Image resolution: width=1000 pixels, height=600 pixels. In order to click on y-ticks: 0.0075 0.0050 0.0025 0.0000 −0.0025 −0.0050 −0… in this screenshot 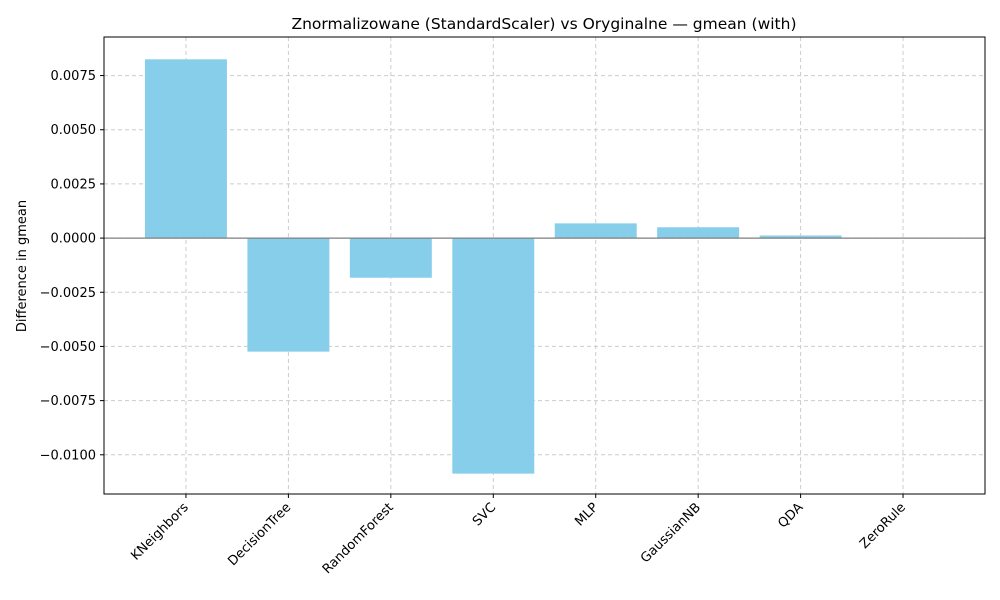, I will do `click(72, 266)`.